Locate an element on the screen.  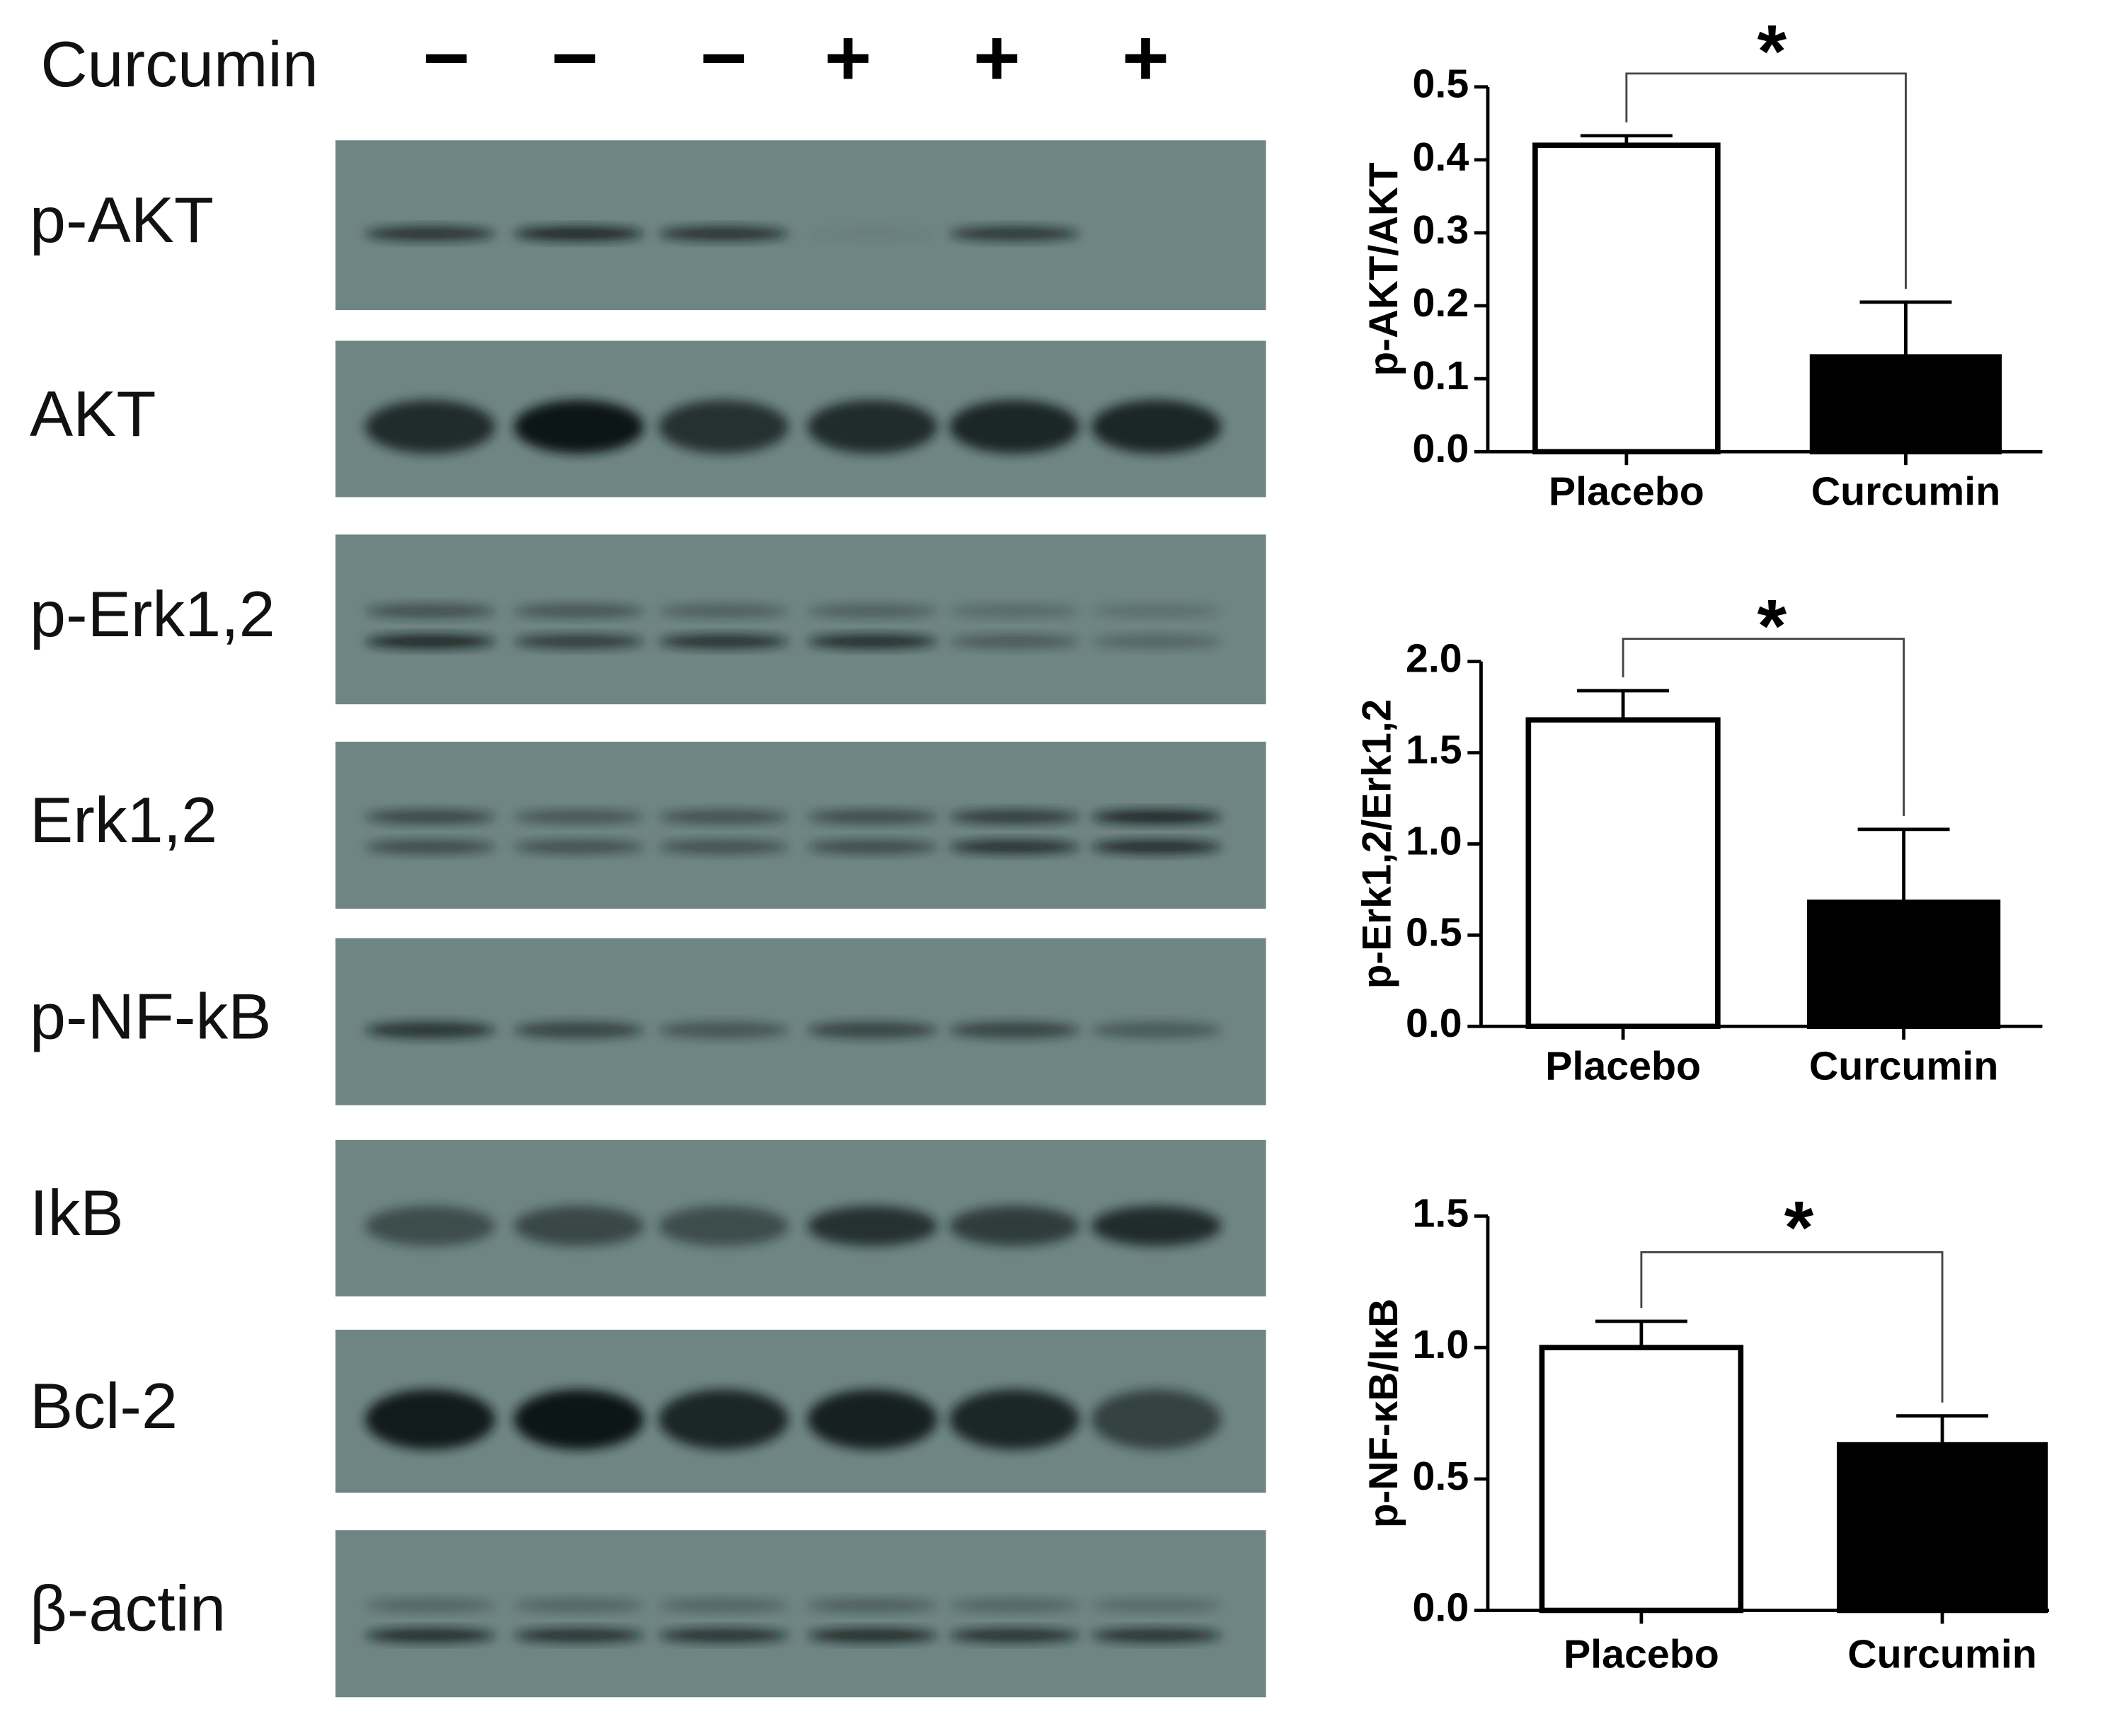
y-tick-label: 2.0 is located at coordinates (1434, 659).